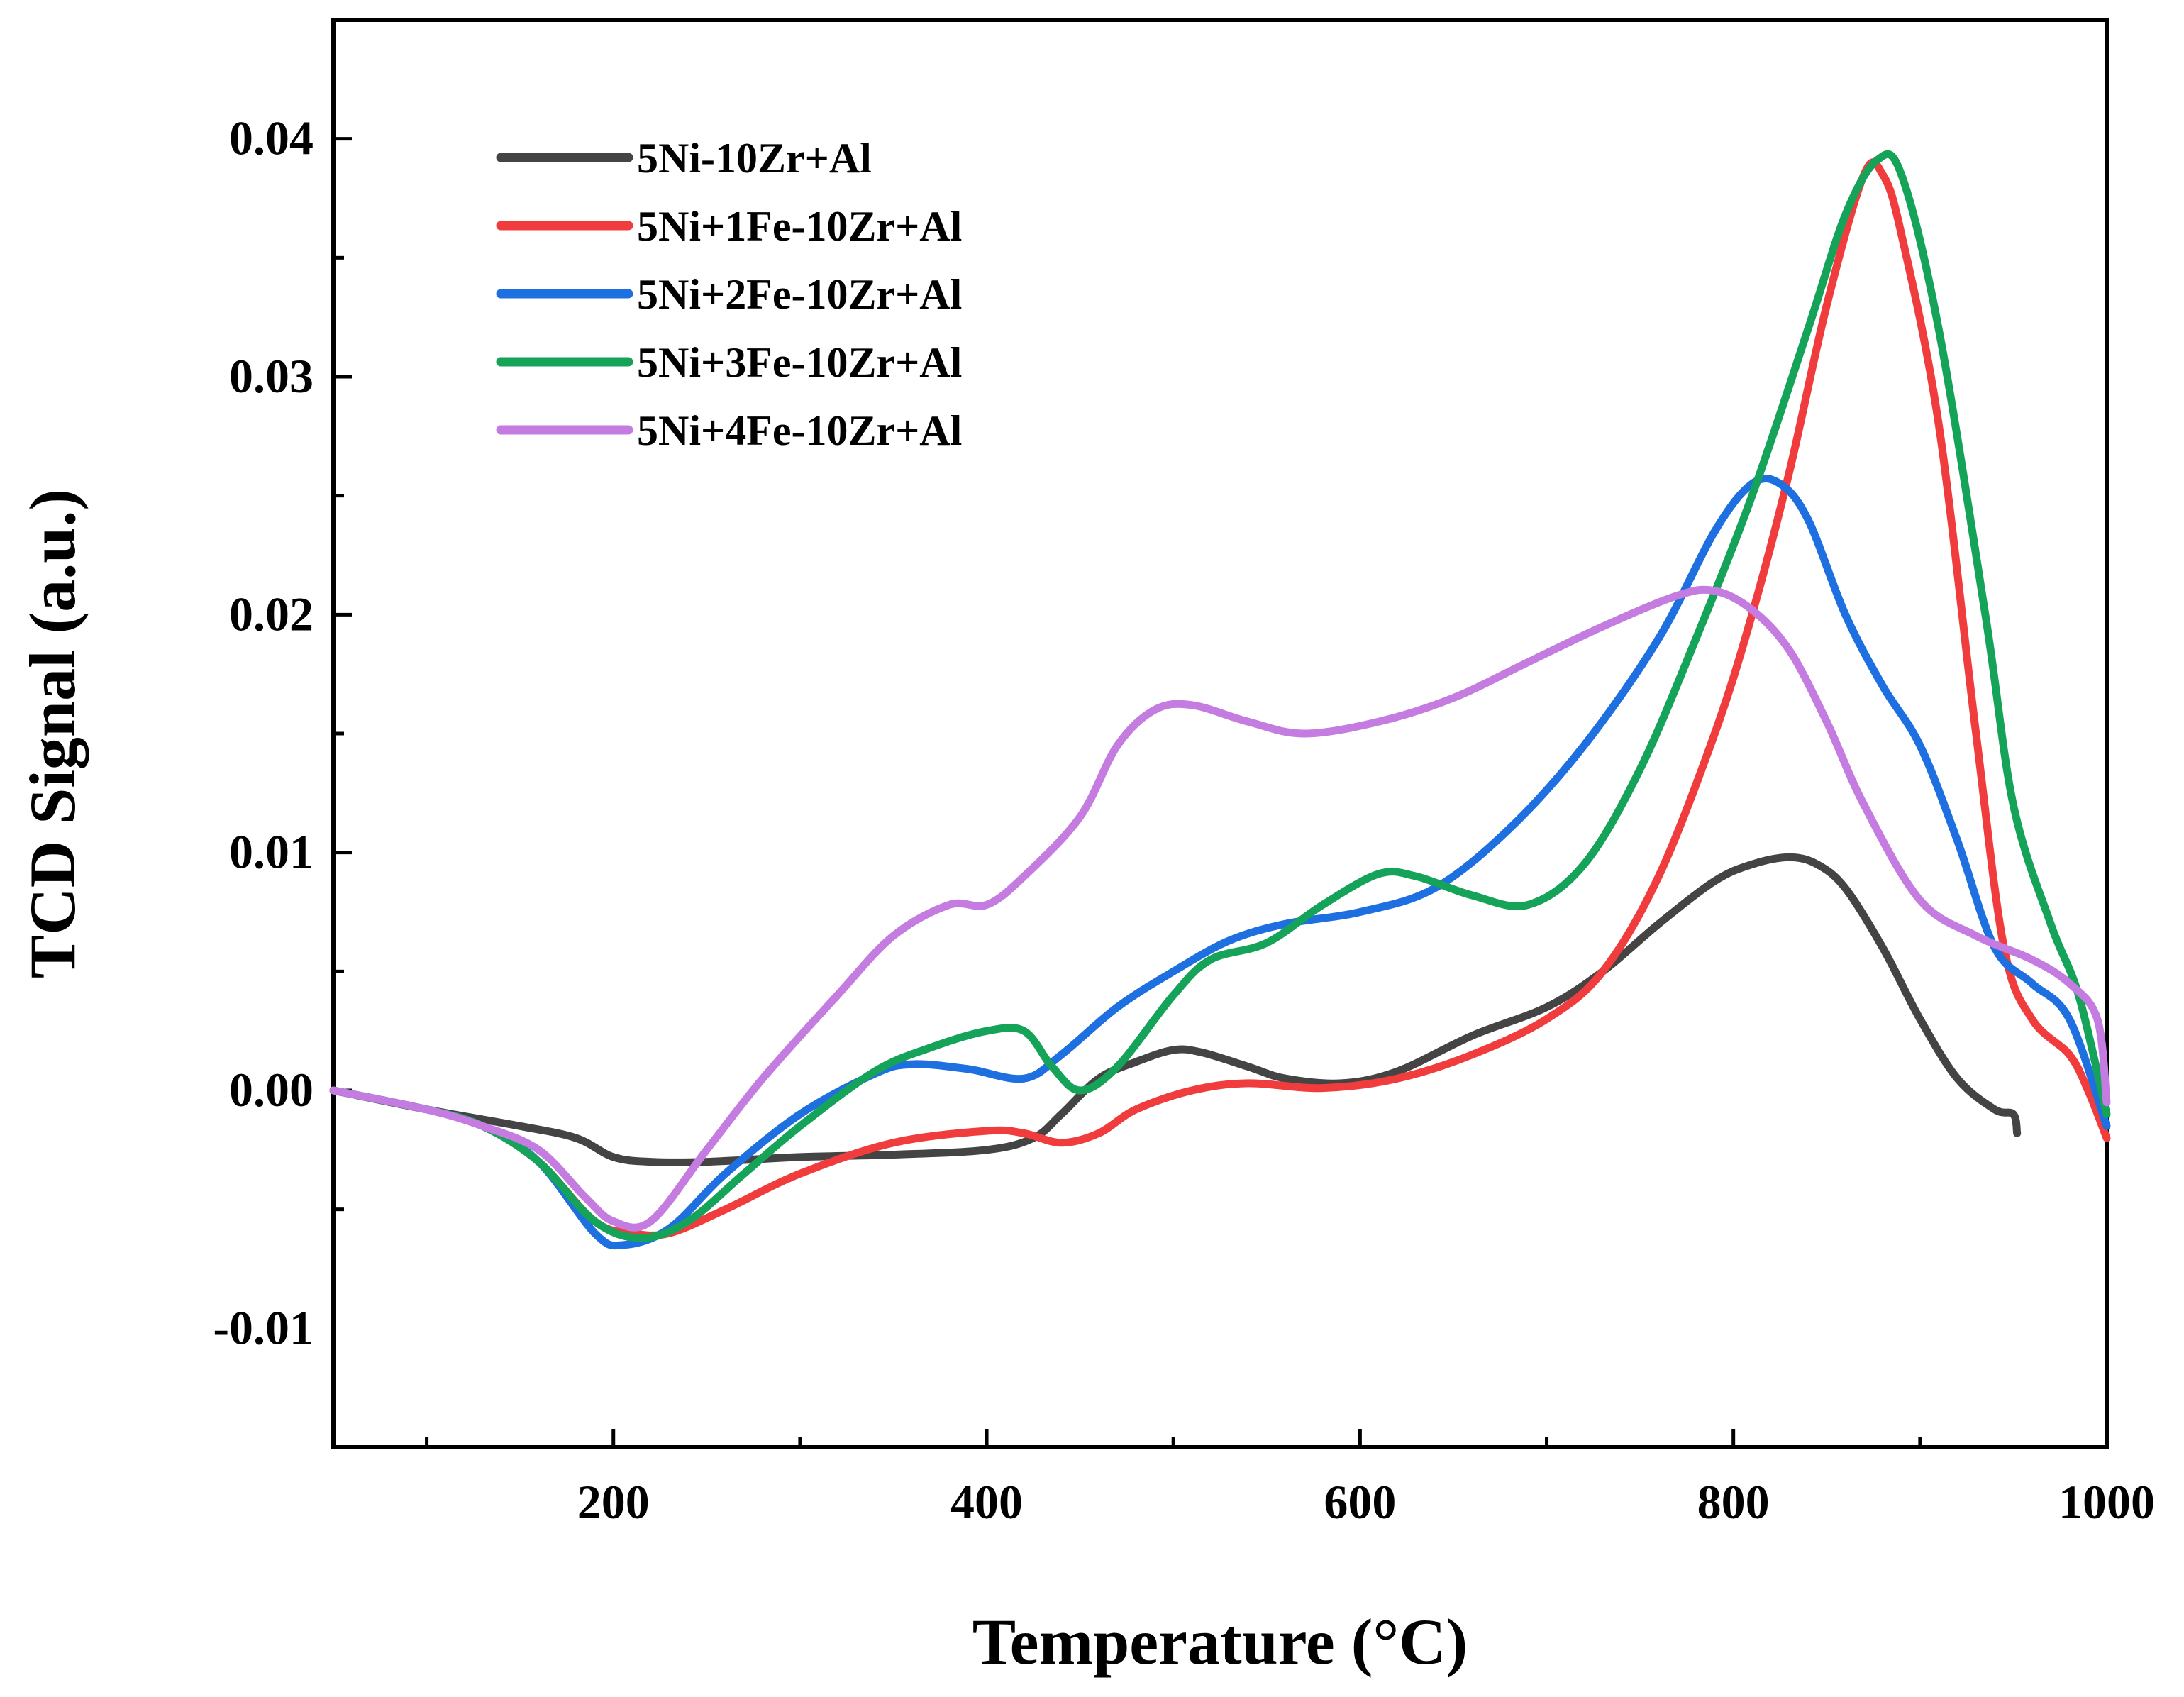  Describe the element at coordinates (283, 733) in the screenshot. I see `y-axis-ticks: -0.01 0.00 0.01 0.02 0.03 0.04` at that location.